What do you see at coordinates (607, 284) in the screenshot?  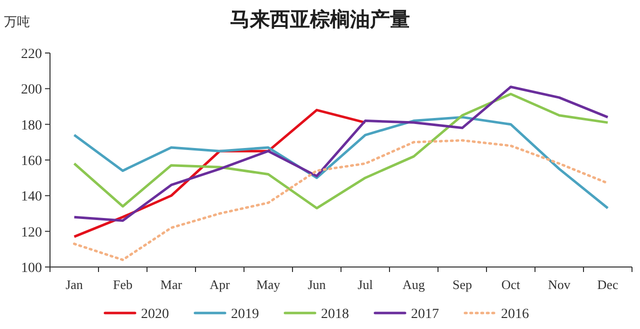 I see `x-tick-label: Dec` at bounding box center [607, 284].